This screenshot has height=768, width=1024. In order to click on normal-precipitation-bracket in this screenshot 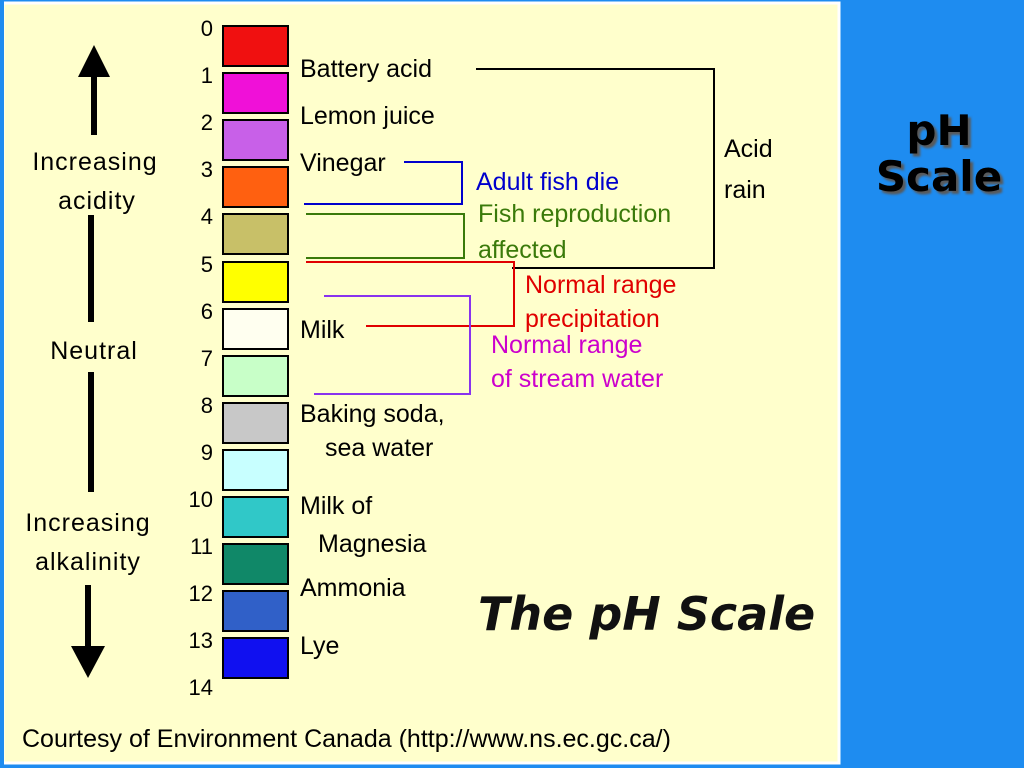, I will do `click(410, 294)`.